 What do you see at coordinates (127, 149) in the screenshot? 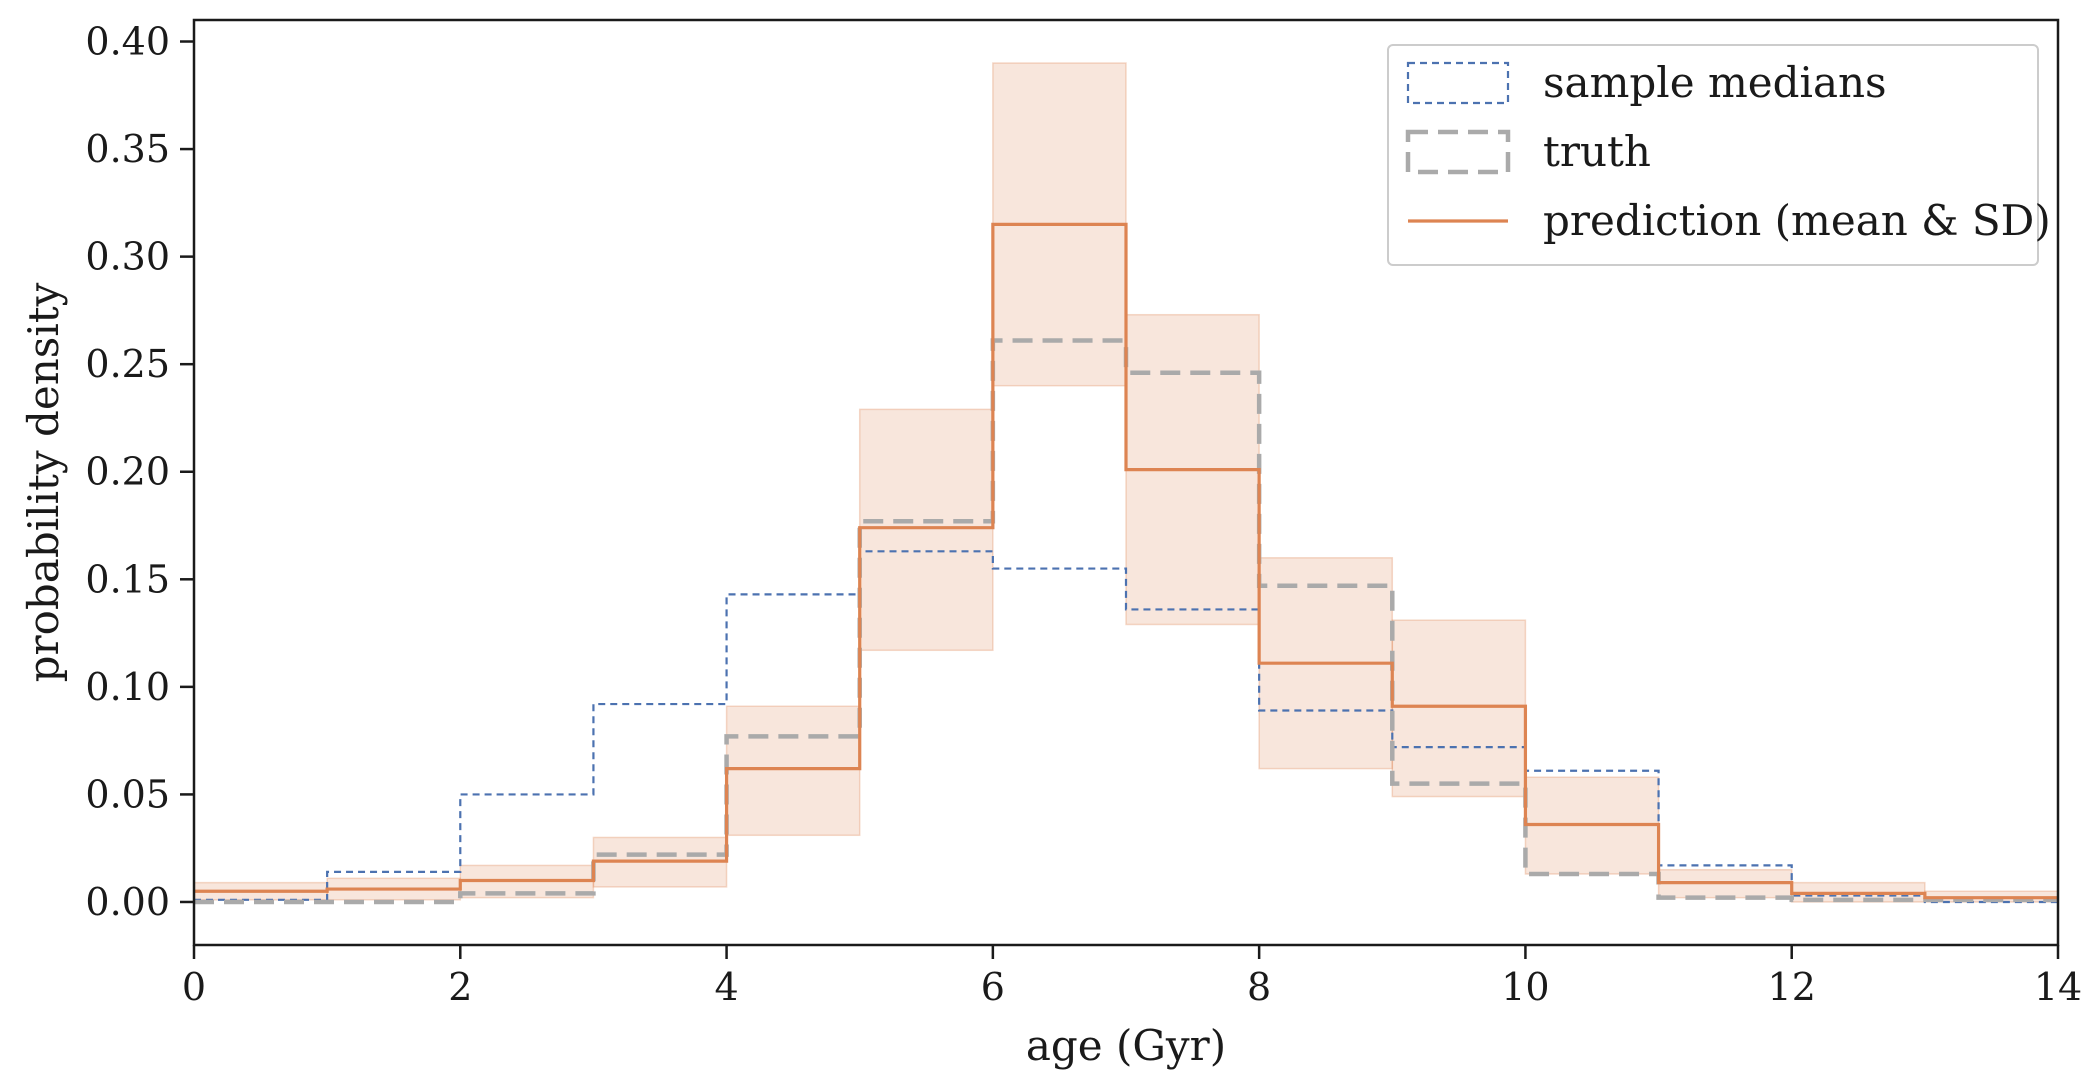
I see `y-tick-label-7: 0.35` at bounding box center [127, 149].